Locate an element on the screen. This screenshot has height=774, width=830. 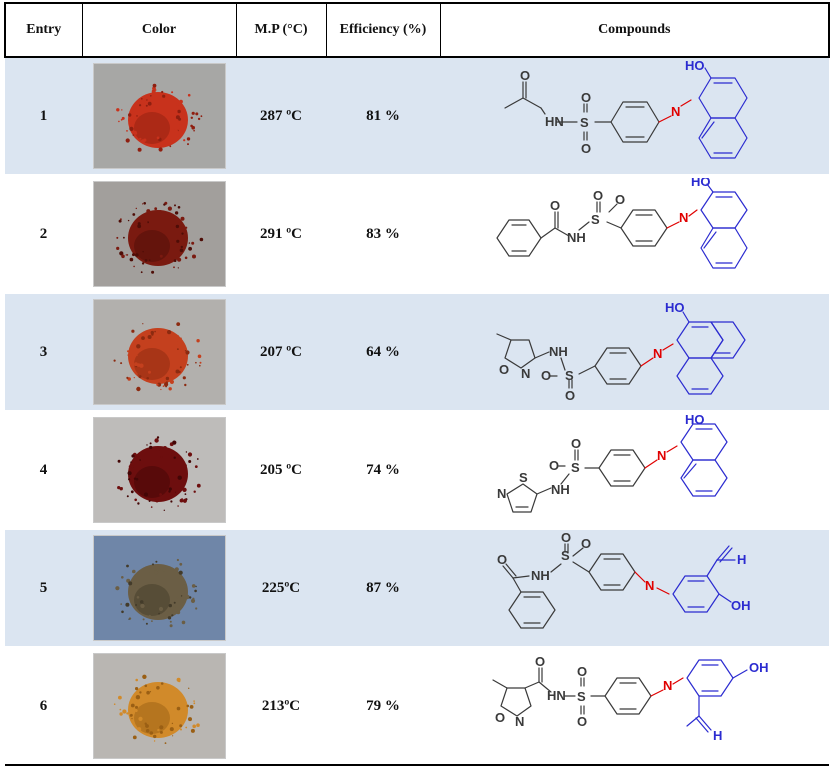
header-efficiency: Efficiency (%) is located at coordinates (383, 30).